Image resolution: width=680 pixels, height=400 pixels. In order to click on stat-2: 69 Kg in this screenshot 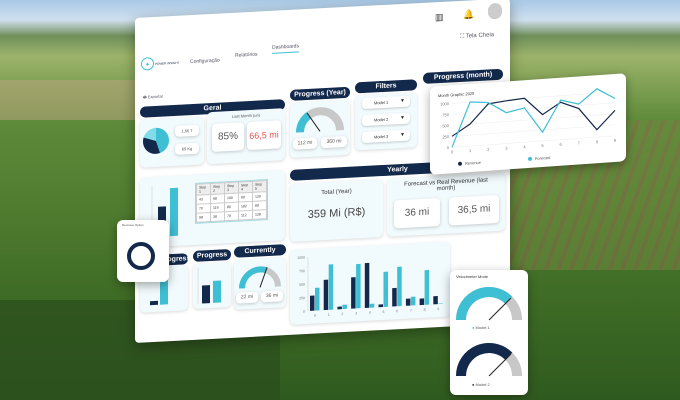, I will do `click(187, 148)`.